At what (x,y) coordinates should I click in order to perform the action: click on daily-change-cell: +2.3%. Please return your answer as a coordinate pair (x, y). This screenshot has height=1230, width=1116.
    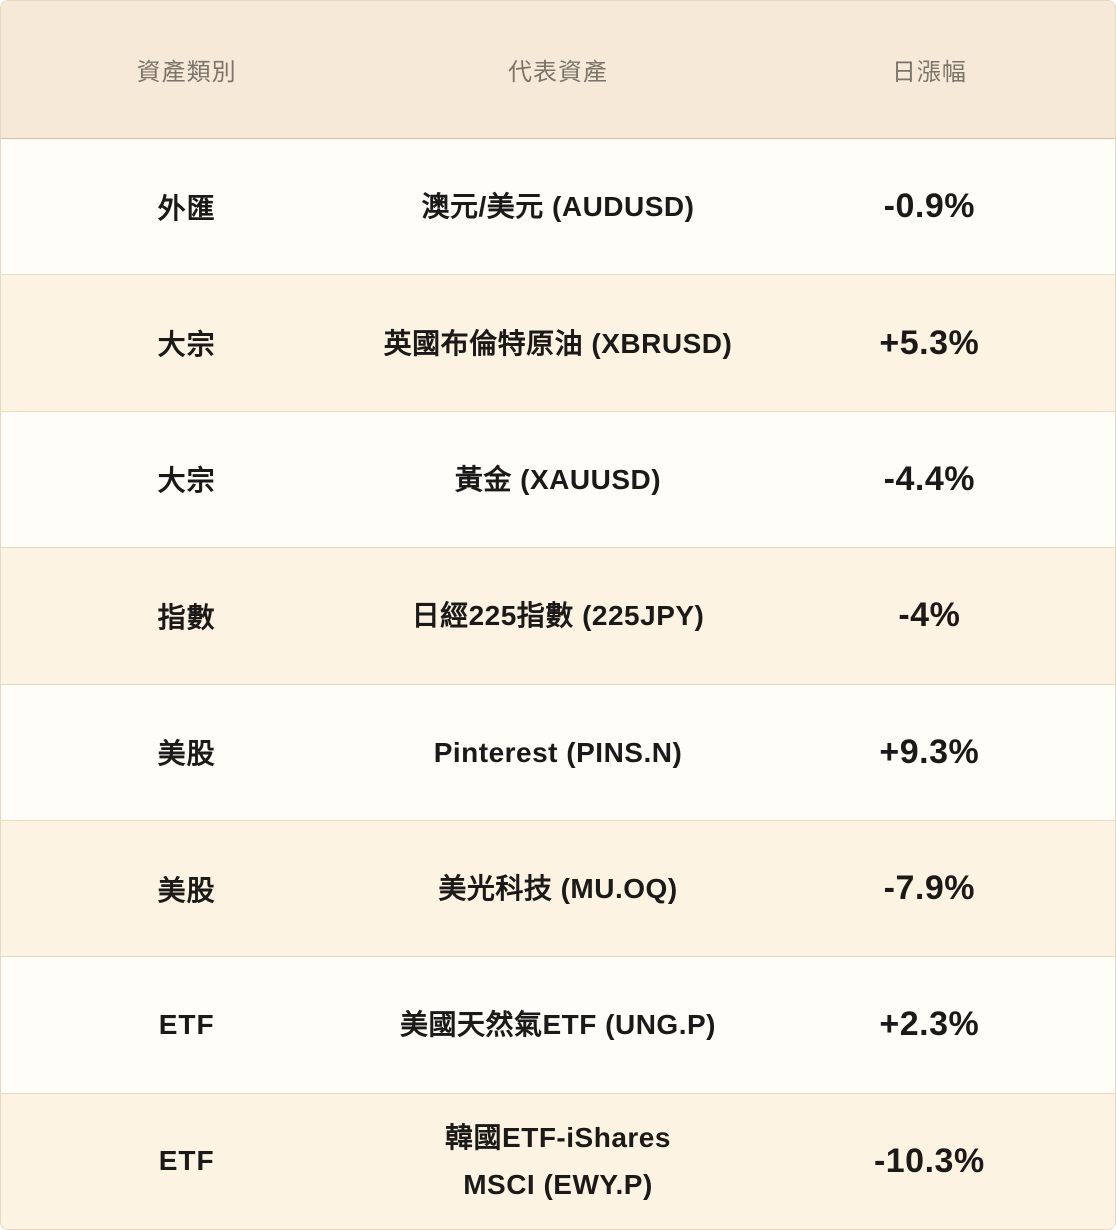
    Looking at the image, I should click on (929, 1024).